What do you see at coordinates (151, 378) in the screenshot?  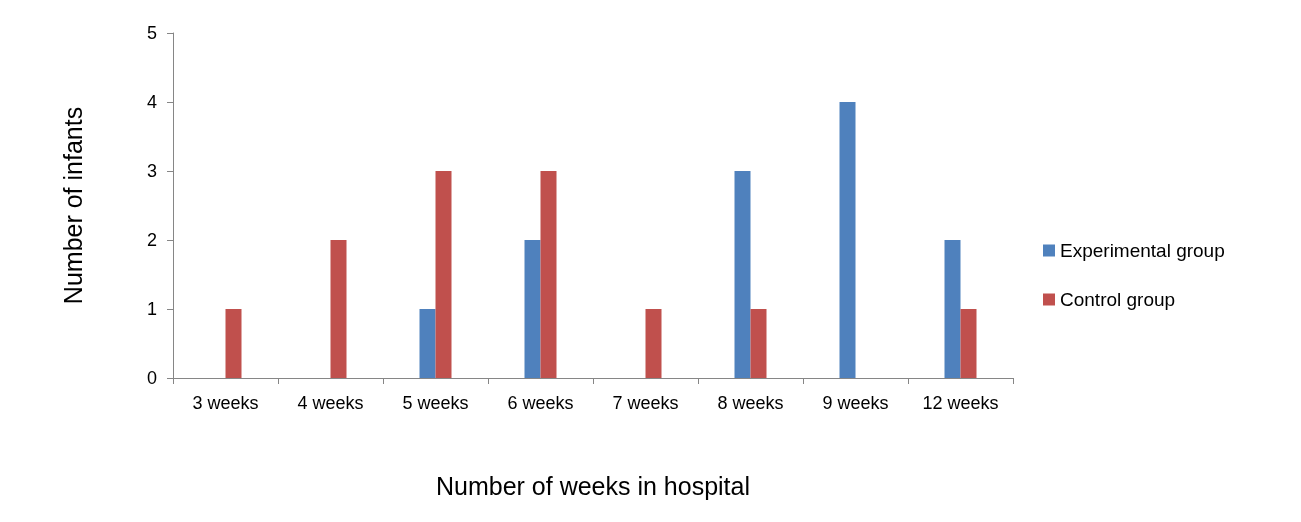 I see `y-tick-label: 0` at bounding box center [151, 378].